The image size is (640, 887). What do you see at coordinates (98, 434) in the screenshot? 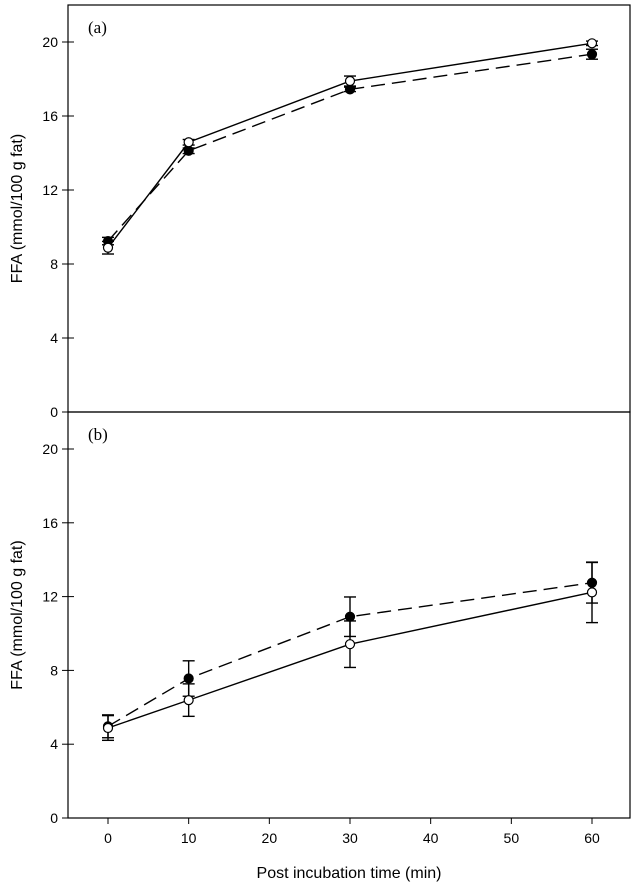
I see `panel-label: (b)` at bounding box center [98, 434].